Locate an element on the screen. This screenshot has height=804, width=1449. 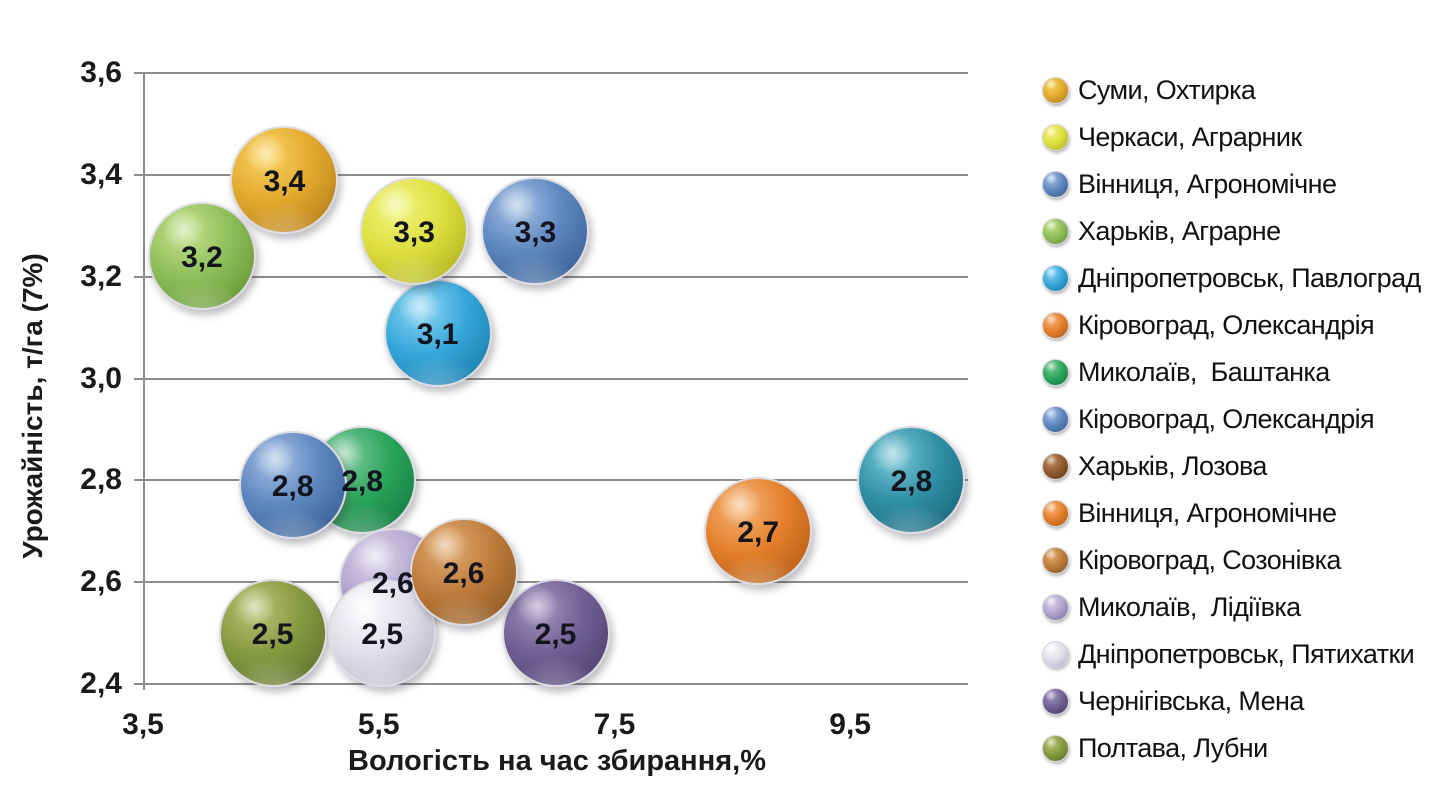
legend-item: Харьків, Аграрне is located at coordinates (1244, 231).